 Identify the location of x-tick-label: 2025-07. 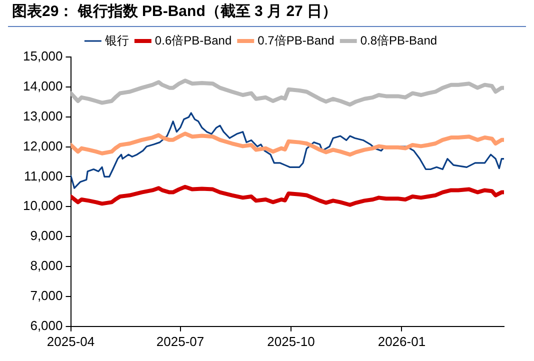
(180, 341).